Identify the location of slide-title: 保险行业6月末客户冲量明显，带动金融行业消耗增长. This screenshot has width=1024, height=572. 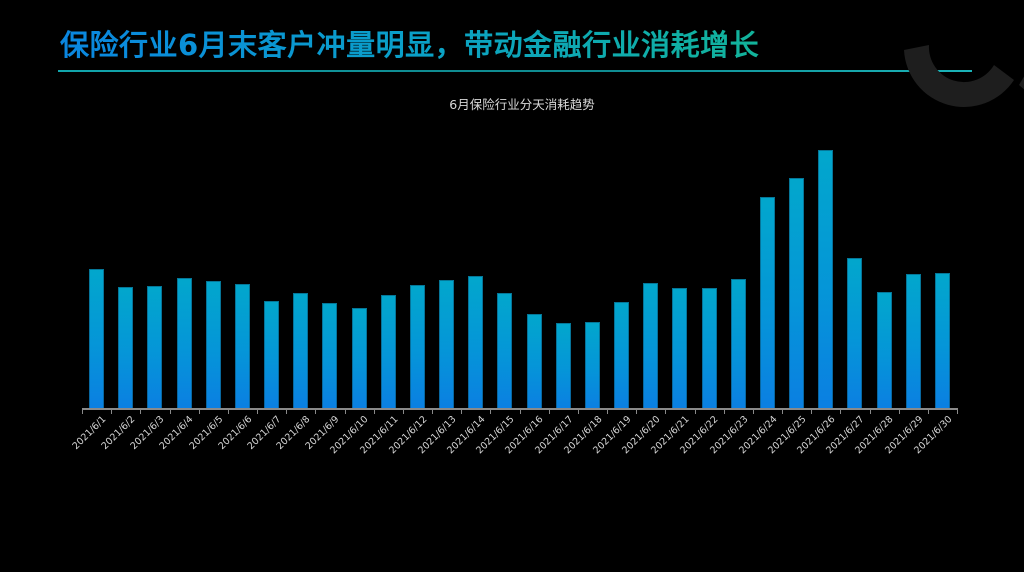
(409, 43).